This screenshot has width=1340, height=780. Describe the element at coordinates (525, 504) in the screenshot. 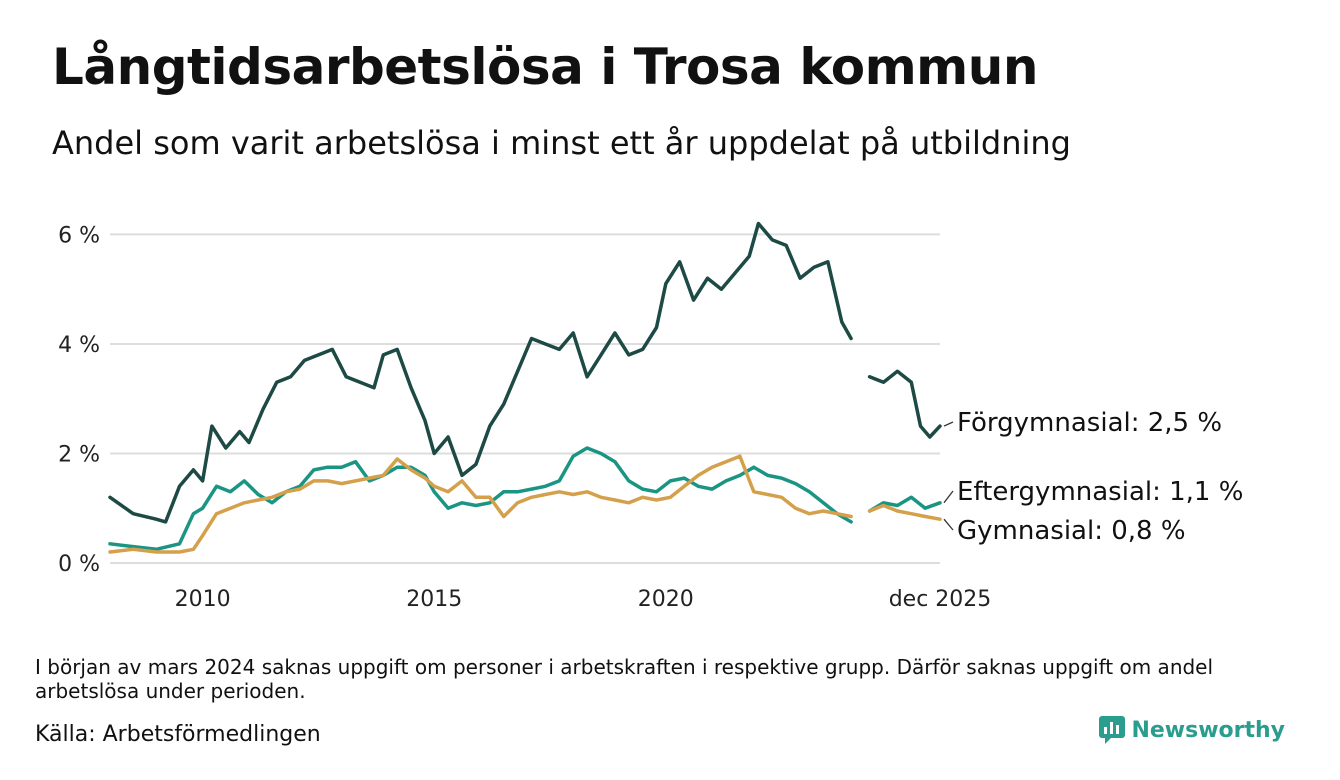

I see `series-line-gymnasial` at that location.